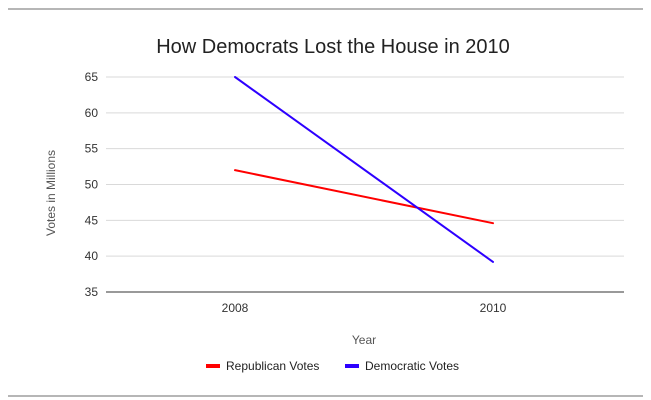  What do you see at coordinates (333, 47) in the screenshot?
I see `chart-title: How Democrats Lost the House in 2010` at bounding box center [333, 47].